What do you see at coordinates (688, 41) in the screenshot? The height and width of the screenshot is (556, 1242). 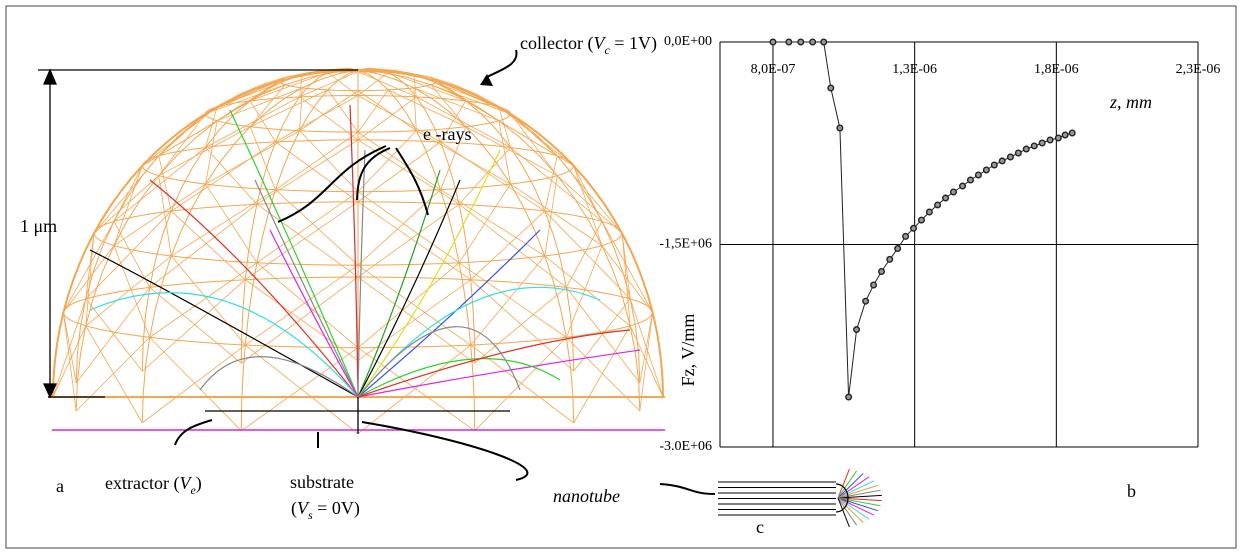 I see `y-tick-label: 0,0E+00` at bounding box center [688, 41].